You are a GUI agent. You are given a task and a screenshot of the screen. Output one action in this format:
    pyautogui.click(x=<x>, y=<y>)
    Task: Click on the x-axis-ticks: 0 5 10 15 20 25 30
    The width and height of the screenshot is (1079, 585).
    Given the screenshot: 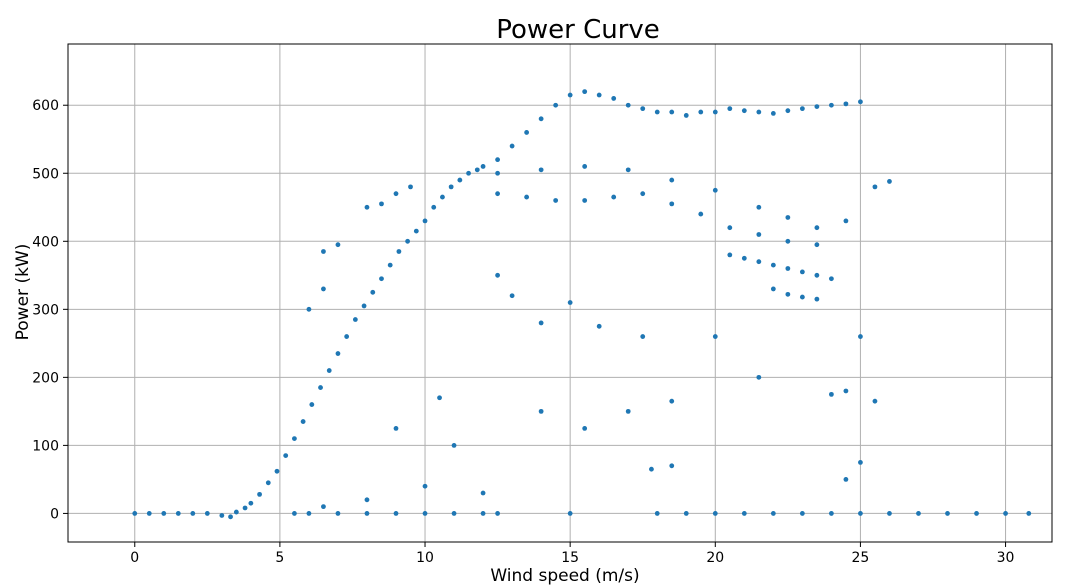 What is the action you would take?
    pyautogui.click(x=572, y=554)
    